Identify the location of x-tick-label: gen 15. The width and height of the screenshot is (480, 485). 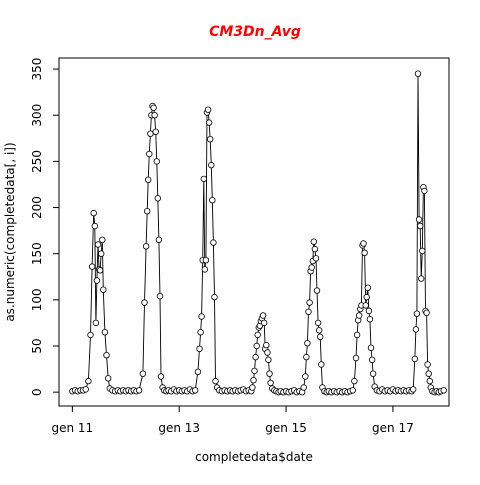
(286, 428).